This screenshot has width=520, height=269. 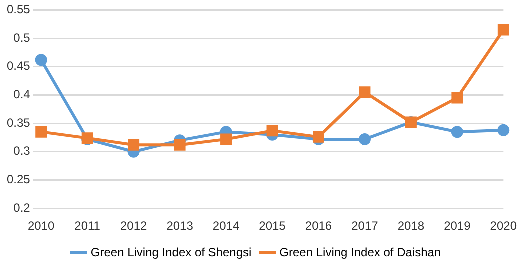 I want to click on y-tick-label: 0.45, so click(x=18, y=66).